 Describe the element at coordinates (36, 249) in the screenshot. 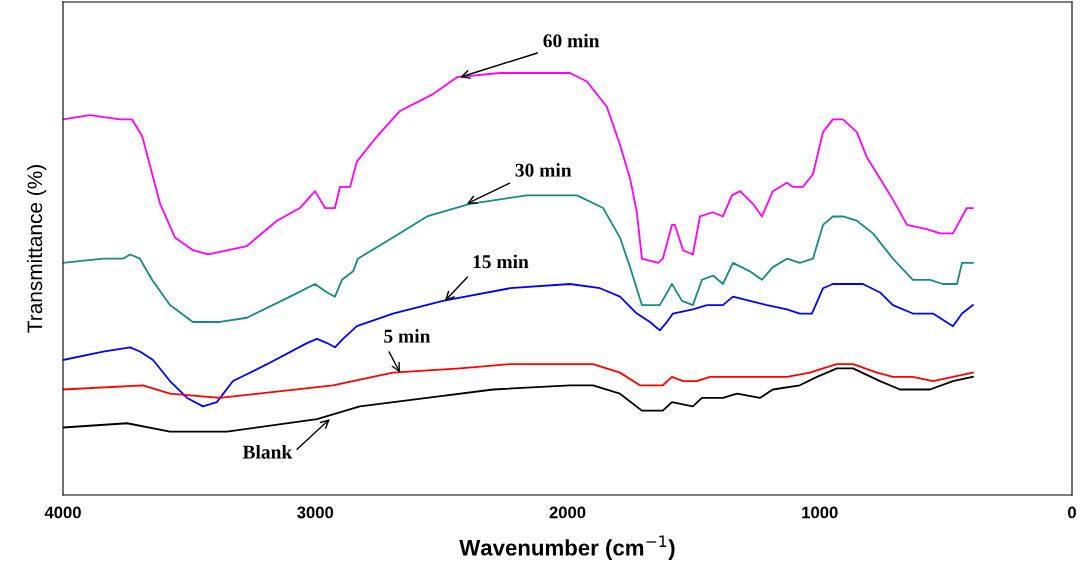

I see `y-axis-title: Transmittance (%)` at that location.